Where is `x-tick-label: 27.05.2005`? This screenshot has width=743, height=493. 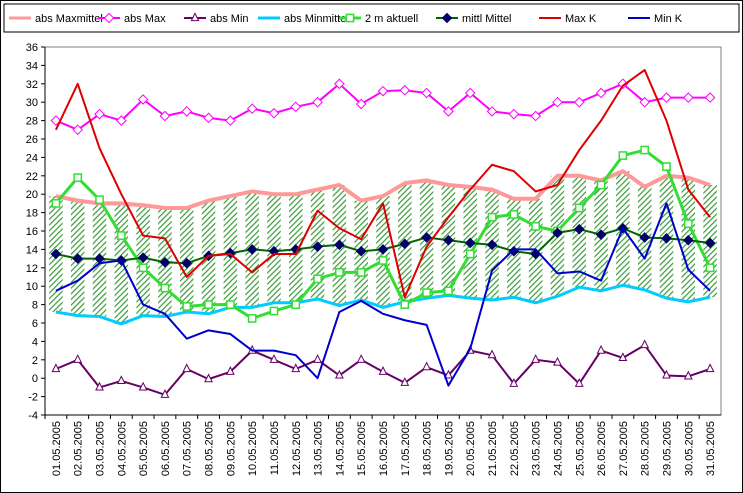 x-tick-label: 27.05.2005 is located at coordinates (624, 448).